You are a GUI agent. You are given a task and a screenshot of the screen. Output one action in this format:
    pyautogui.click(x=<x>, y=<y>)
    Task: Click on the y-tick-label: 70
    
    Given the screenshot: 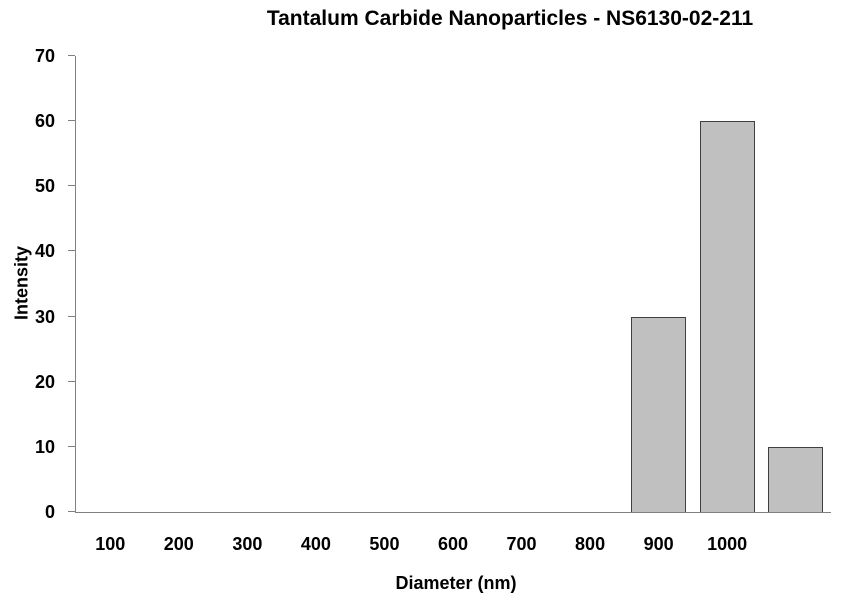 What is the action you would take?
    pyautogui.click(x=44, y=56)
    